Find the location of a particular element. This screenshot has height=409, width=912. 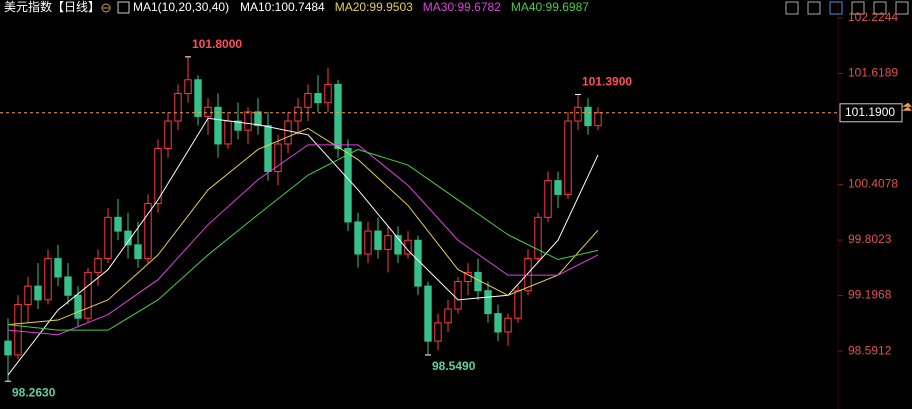

indicator-icon is located at coordinates (123, 7).